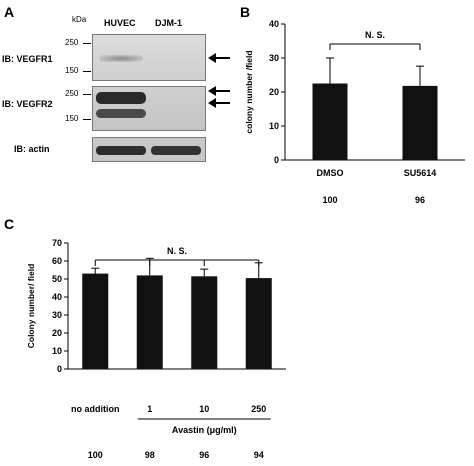 The image size is (474, 466). Describe the element at coordinates (169, 23) in the screenshot. I see `lane-label-djm1: DJM-1` at that location.